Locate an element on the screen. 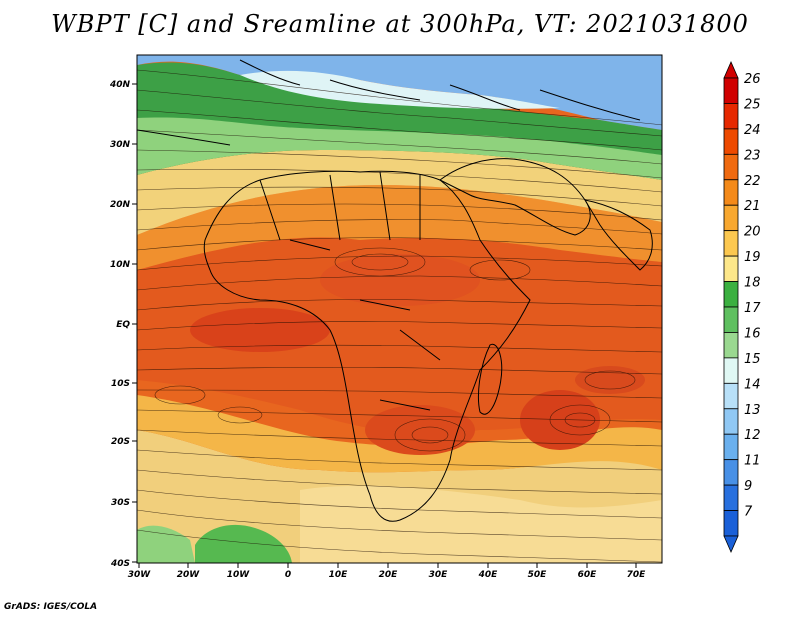 This screenshot has width=800, height=618. lat-label: EQ is located at coordinates (123, 325).